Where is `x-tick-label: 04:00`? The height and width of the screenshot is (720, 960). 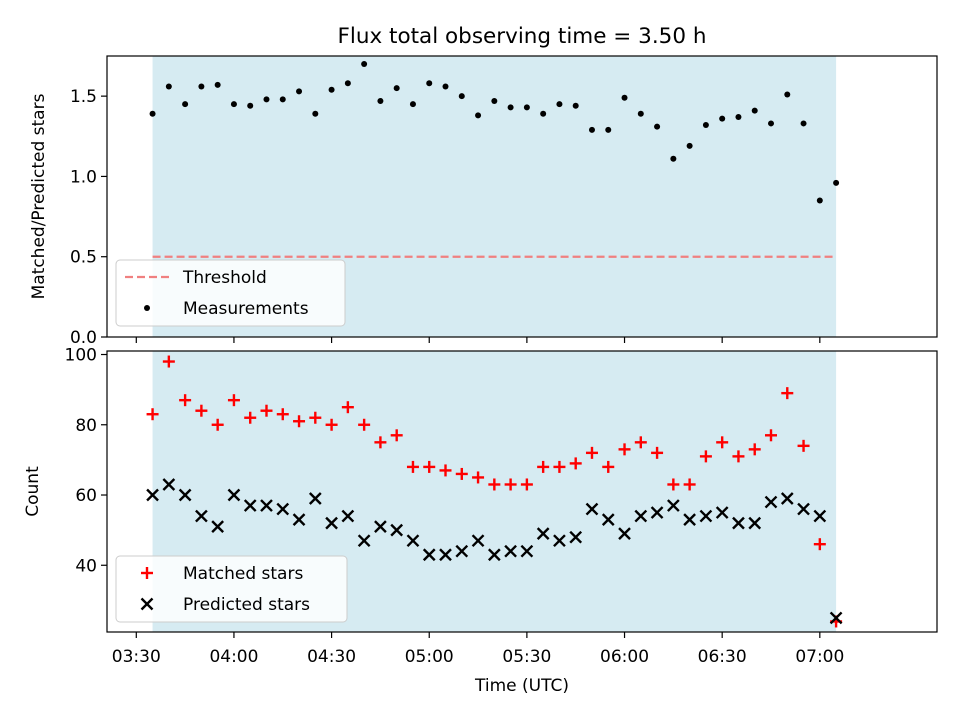 x-tick-label: 04:00 is located at coordinates (233, 657).